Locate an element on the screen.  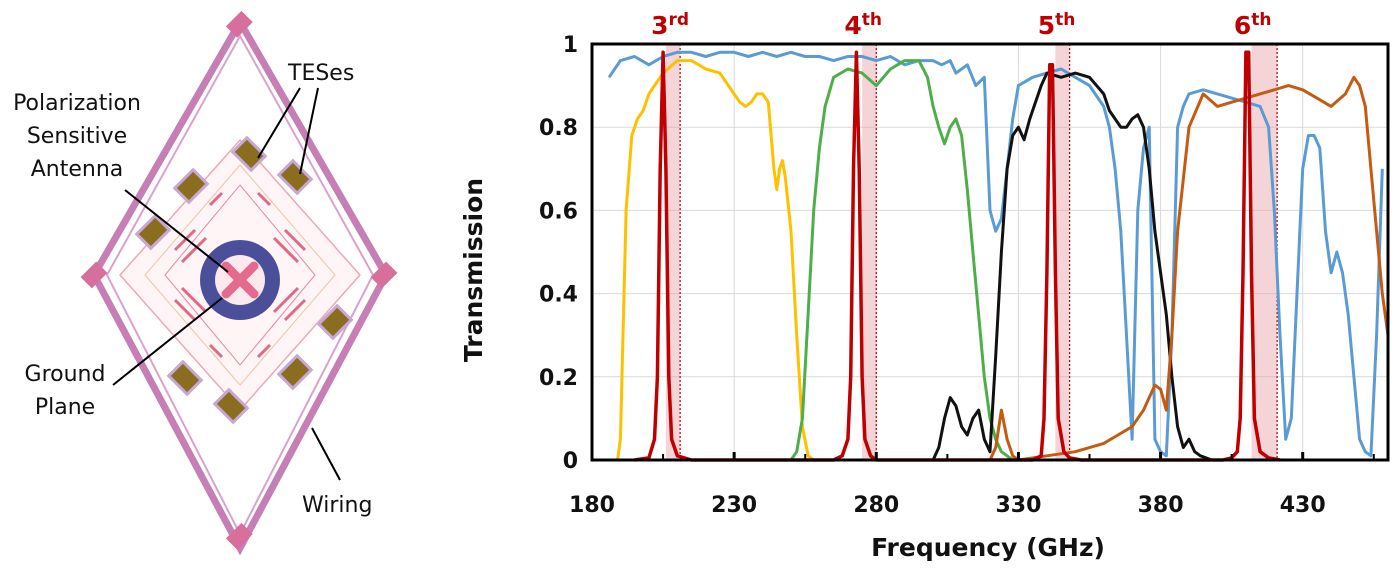
label-antenna: Antenna is located at coordinates (77, 169).